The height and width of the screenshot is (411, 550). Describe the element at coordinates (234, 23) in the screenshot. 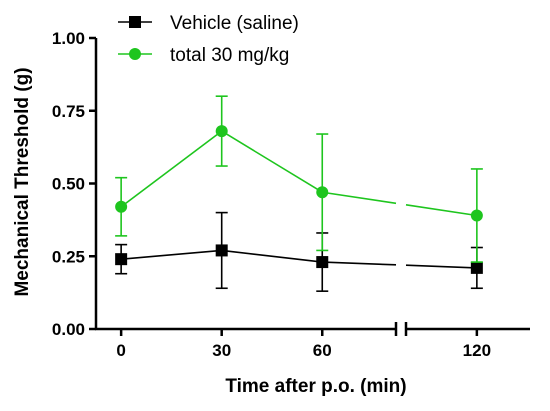

I see `legend-label: Vehicle (saline)` at that location.